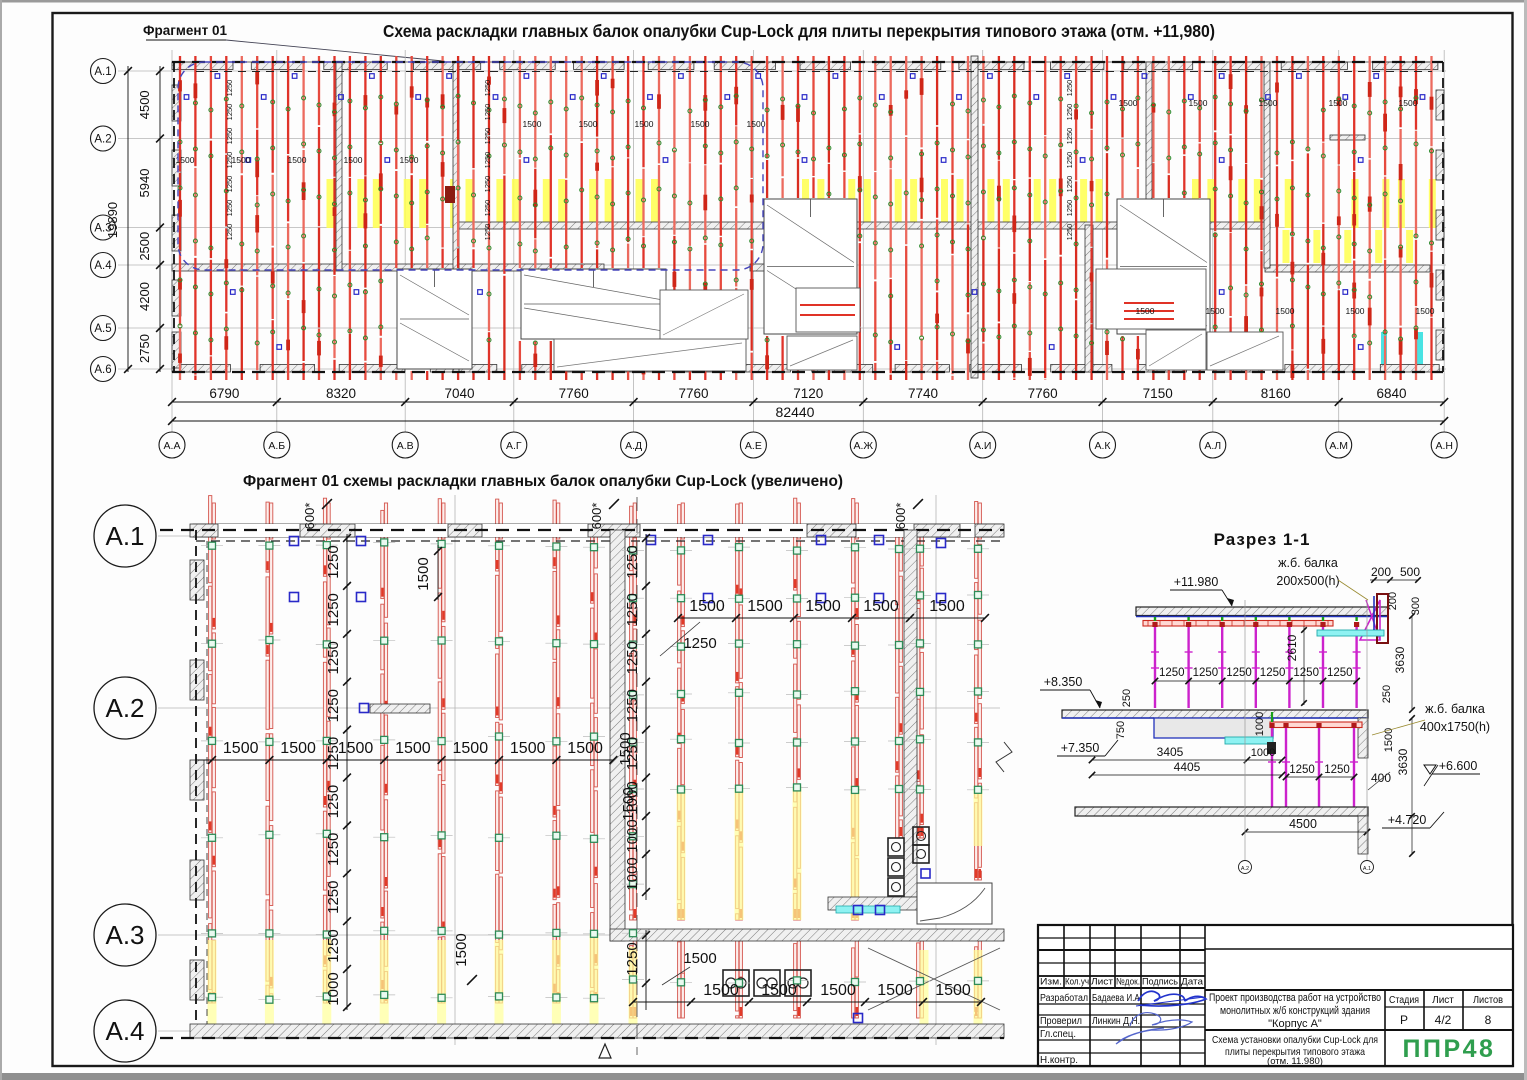  I want to click on svg-text: А.Н, so click(1444, 446).